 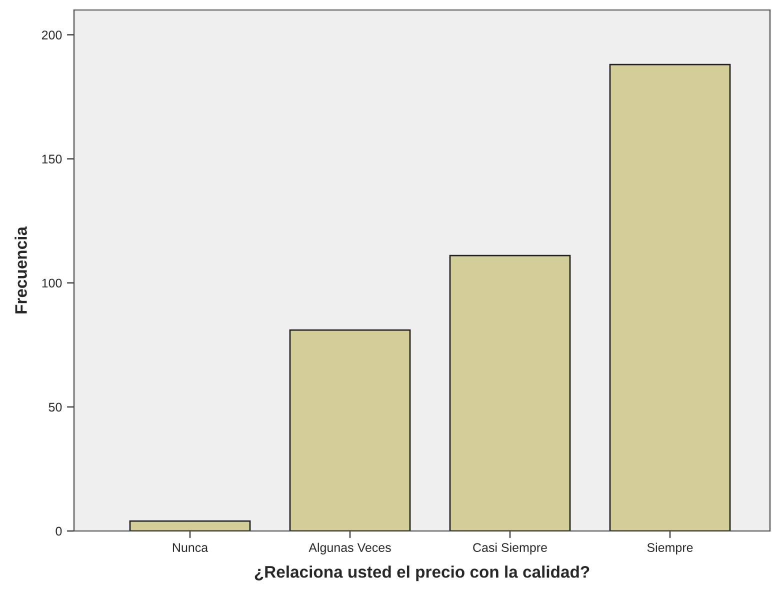 What do you see at coordinates (349, 548) in the screenshot?
I see `x-tick-label: Algunas Veces` at bounding box center [349, 548].